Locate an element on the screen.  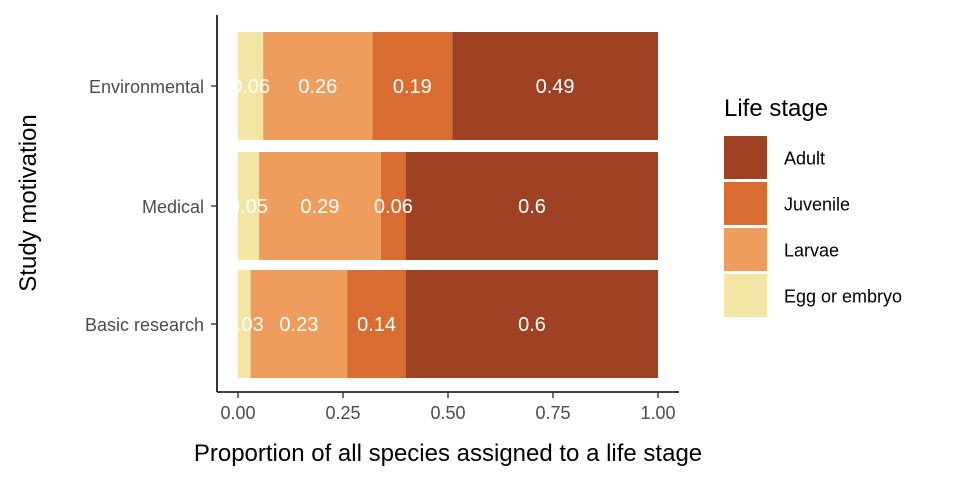
legend-label-egg-or-embryo: Egg or embryo is located at coordinates (843, 297).